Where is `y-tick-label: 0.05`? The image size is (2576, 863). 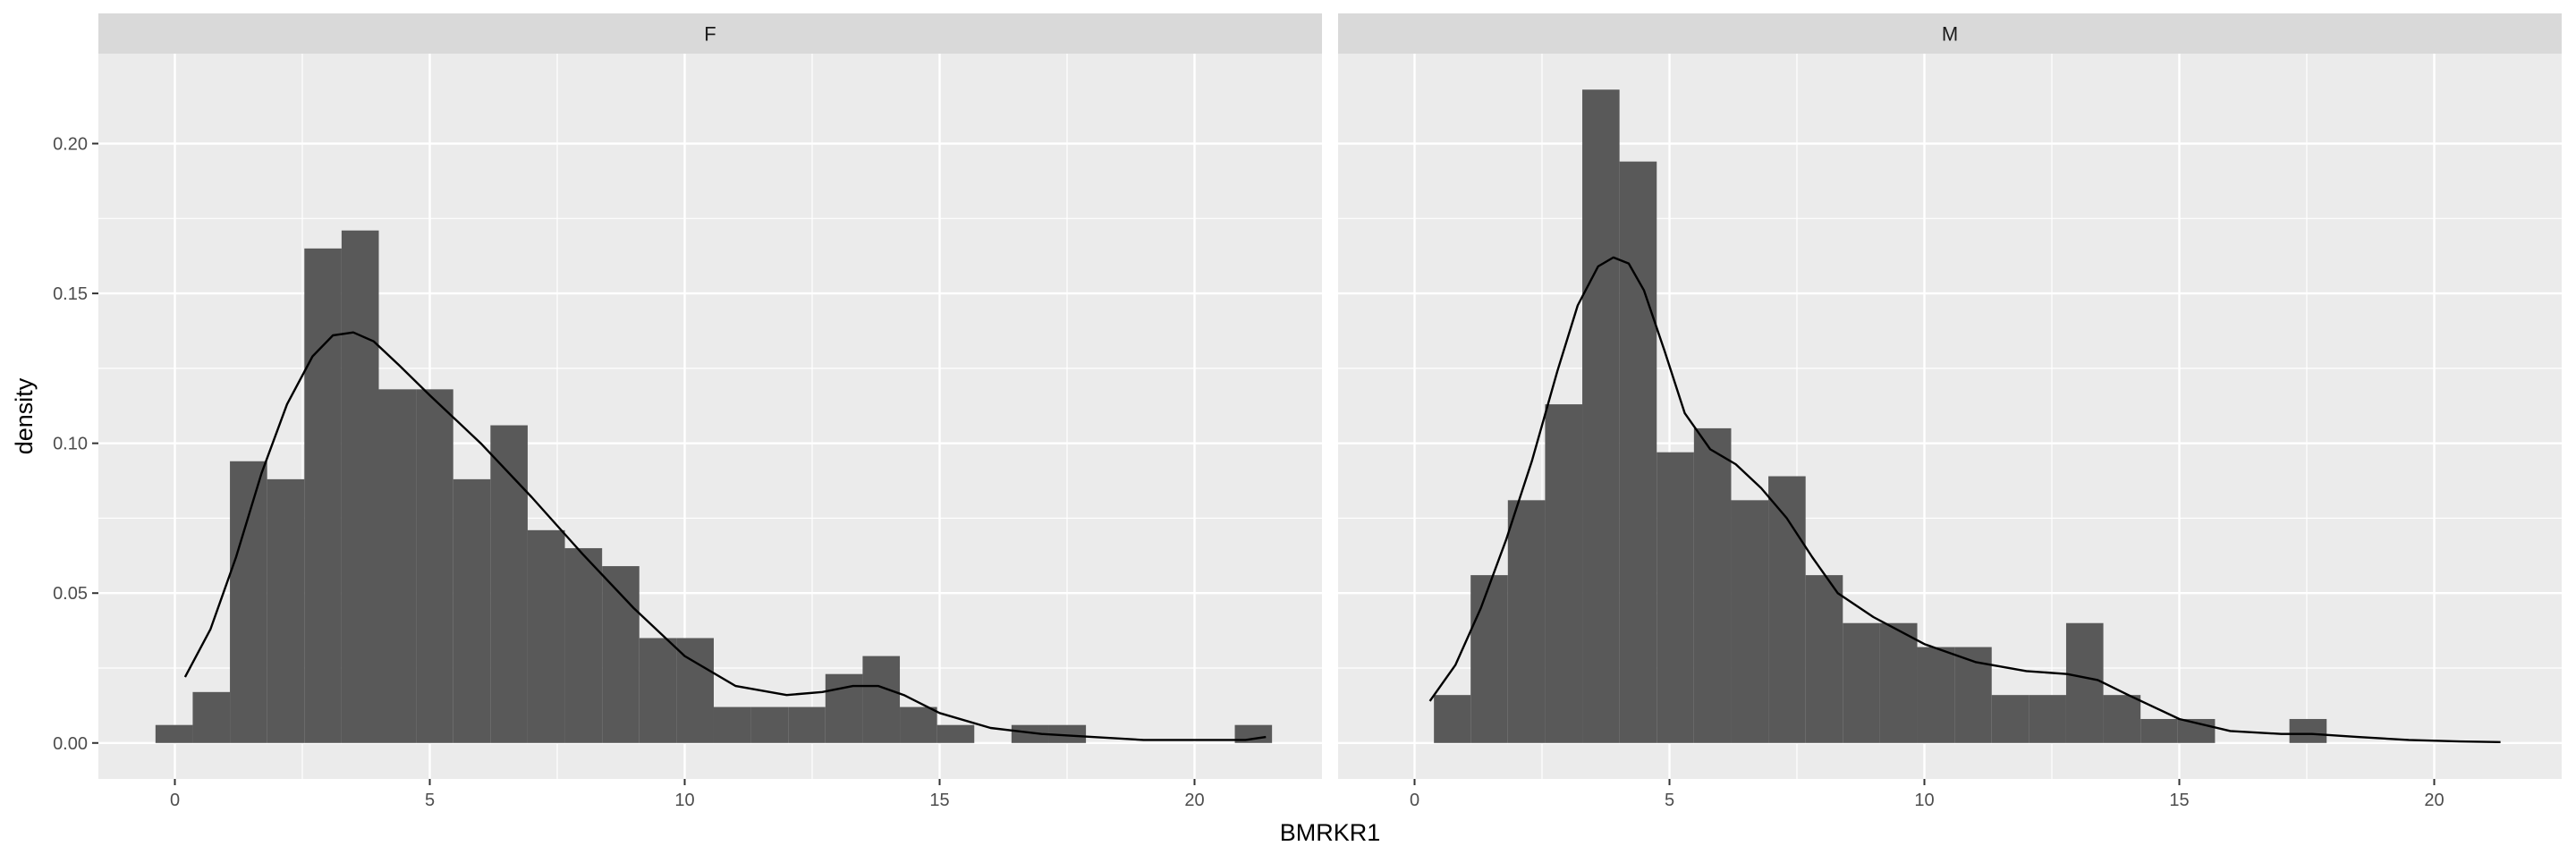
y-tick-label: 0.05 is located at coordinates (70, 594).